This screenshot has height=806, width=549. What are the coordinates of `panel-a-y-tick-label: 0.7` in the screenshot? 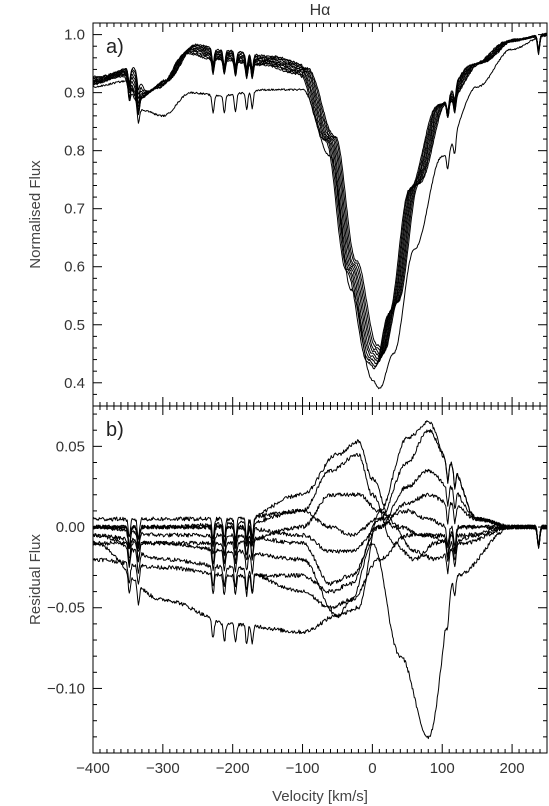 It's located at (74, 209).